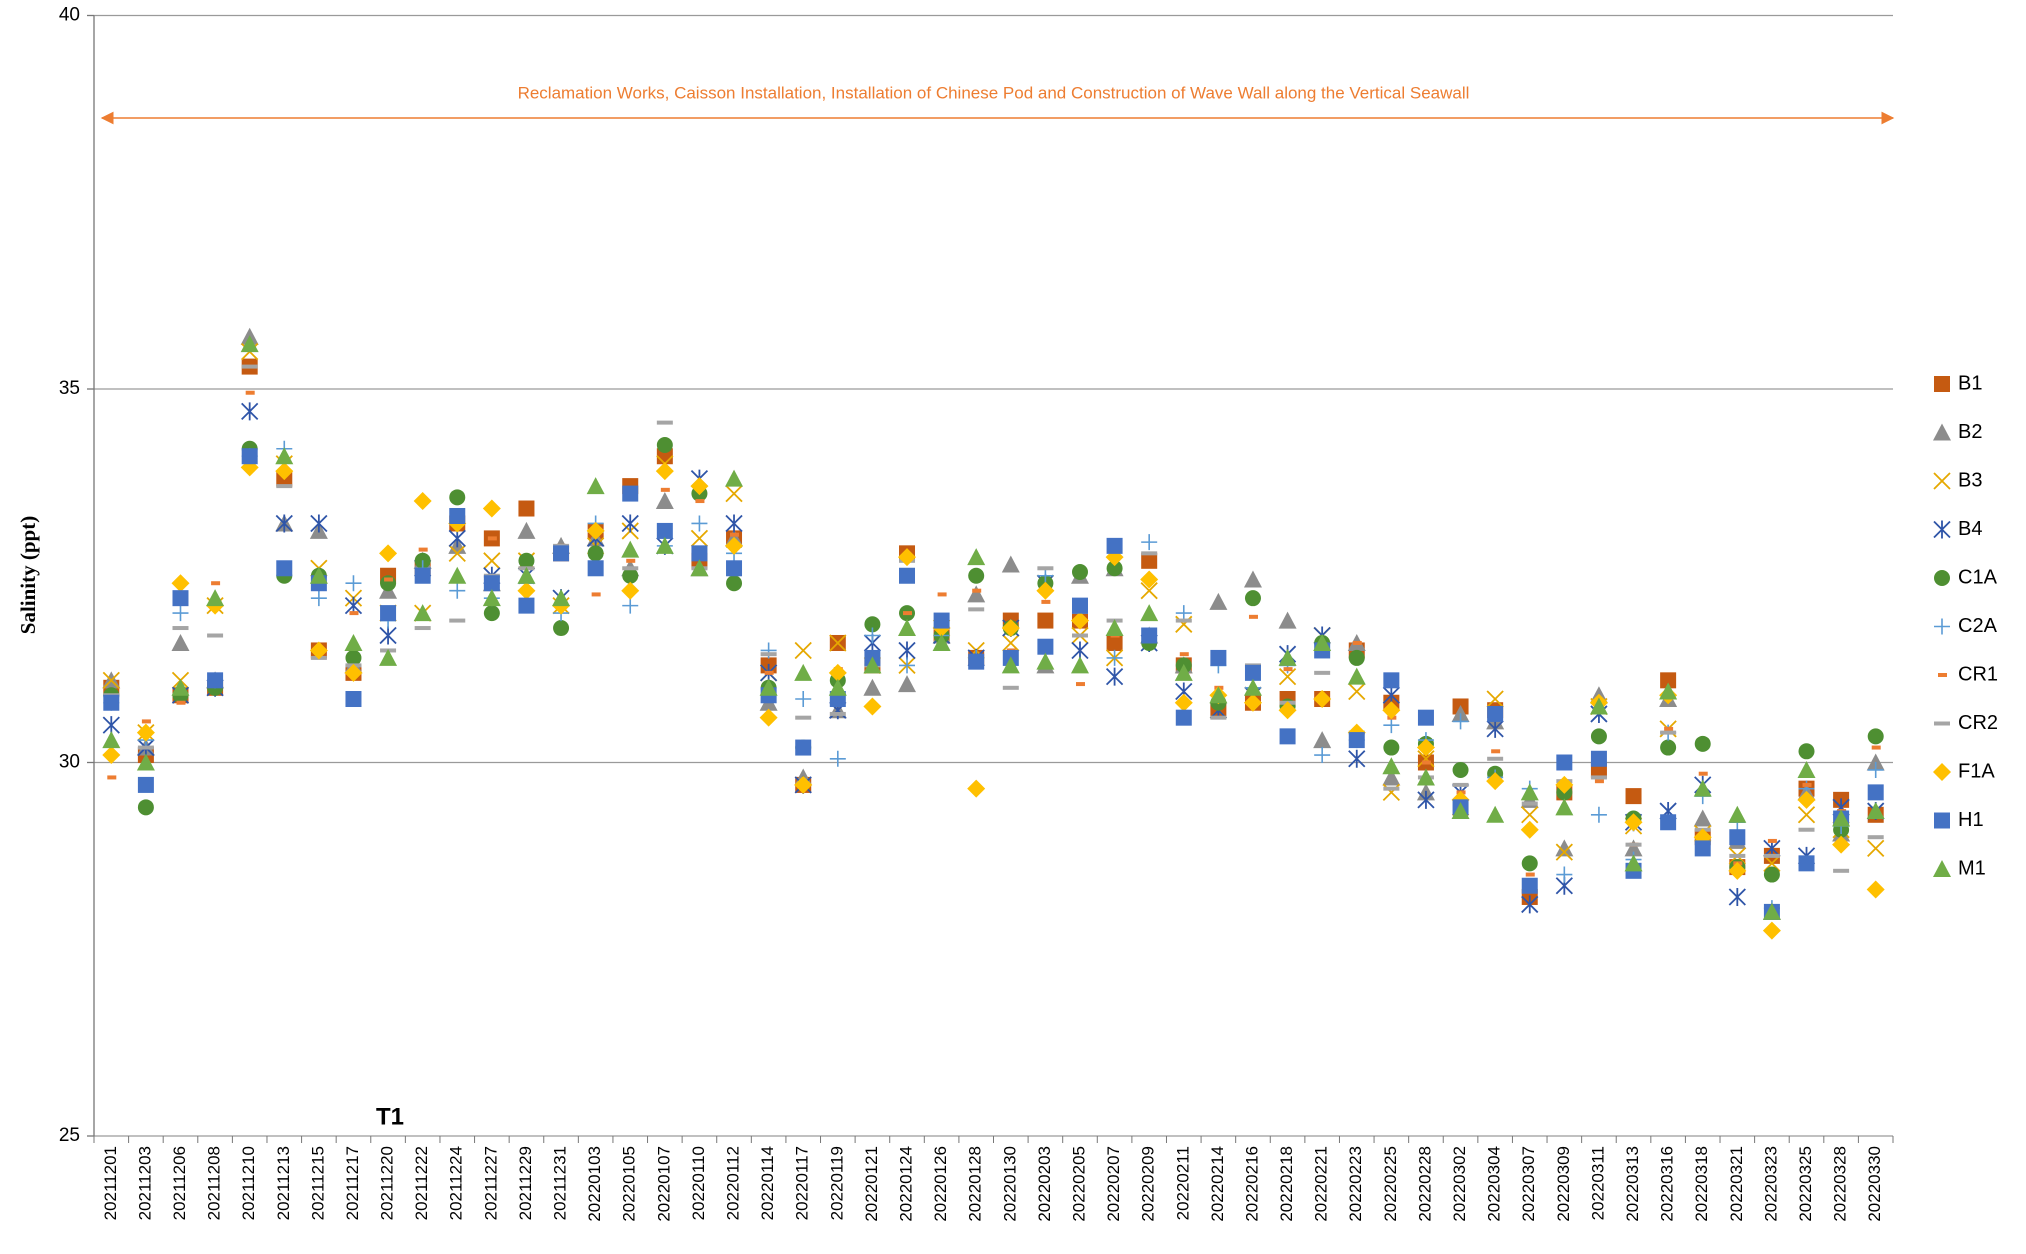 The width and height of the screenshot is (2026, 1254). I want to click on x-tick-label: 20220121, so click(871, 1184).